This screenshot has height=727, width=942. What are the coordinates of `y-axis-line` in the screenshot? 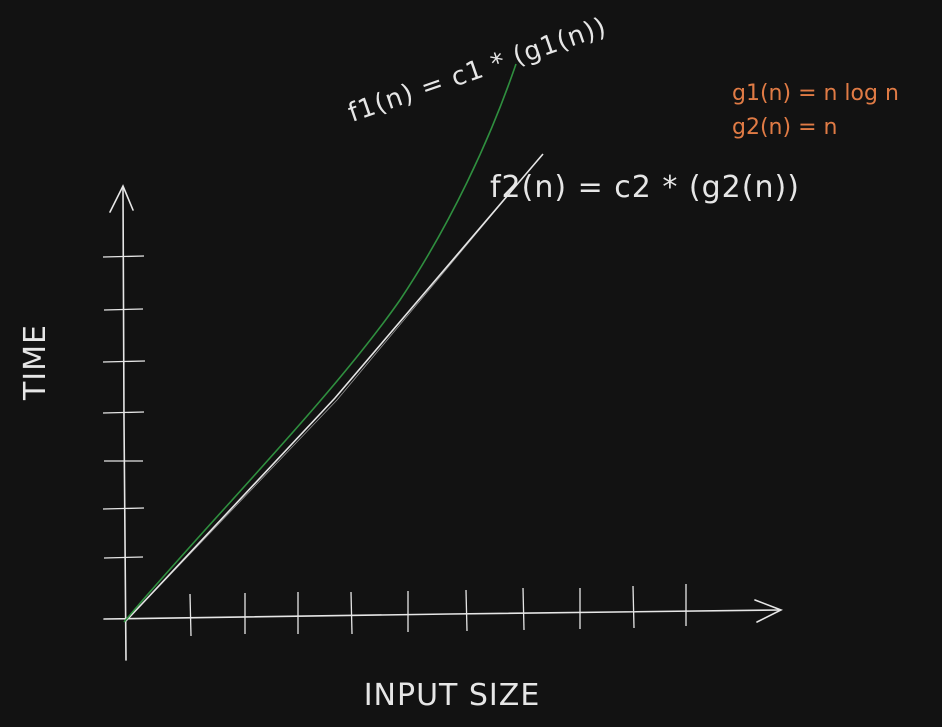 It's located at (124, 424).